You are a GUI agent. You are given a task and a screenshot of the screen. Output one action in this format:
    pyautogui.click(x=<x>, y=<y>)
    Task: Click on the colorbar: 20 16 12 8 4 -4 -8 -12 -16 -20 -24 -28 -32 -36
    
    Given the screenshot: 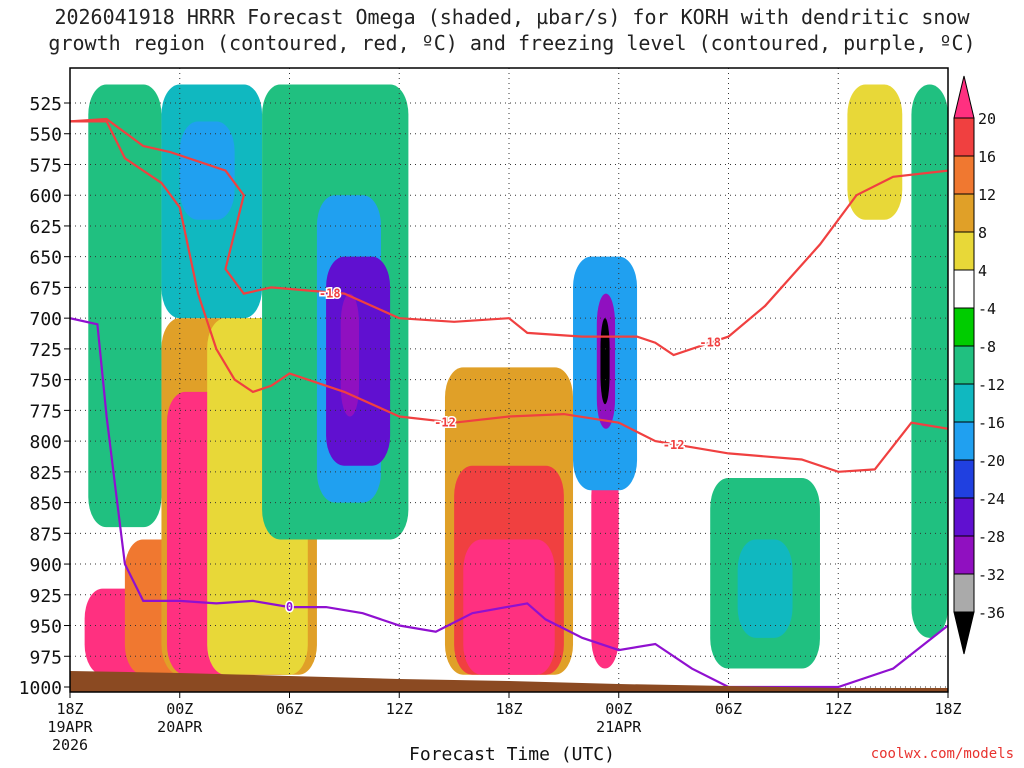 What is the action you would take?
    pyautogui.click(x=979, y=365)
    